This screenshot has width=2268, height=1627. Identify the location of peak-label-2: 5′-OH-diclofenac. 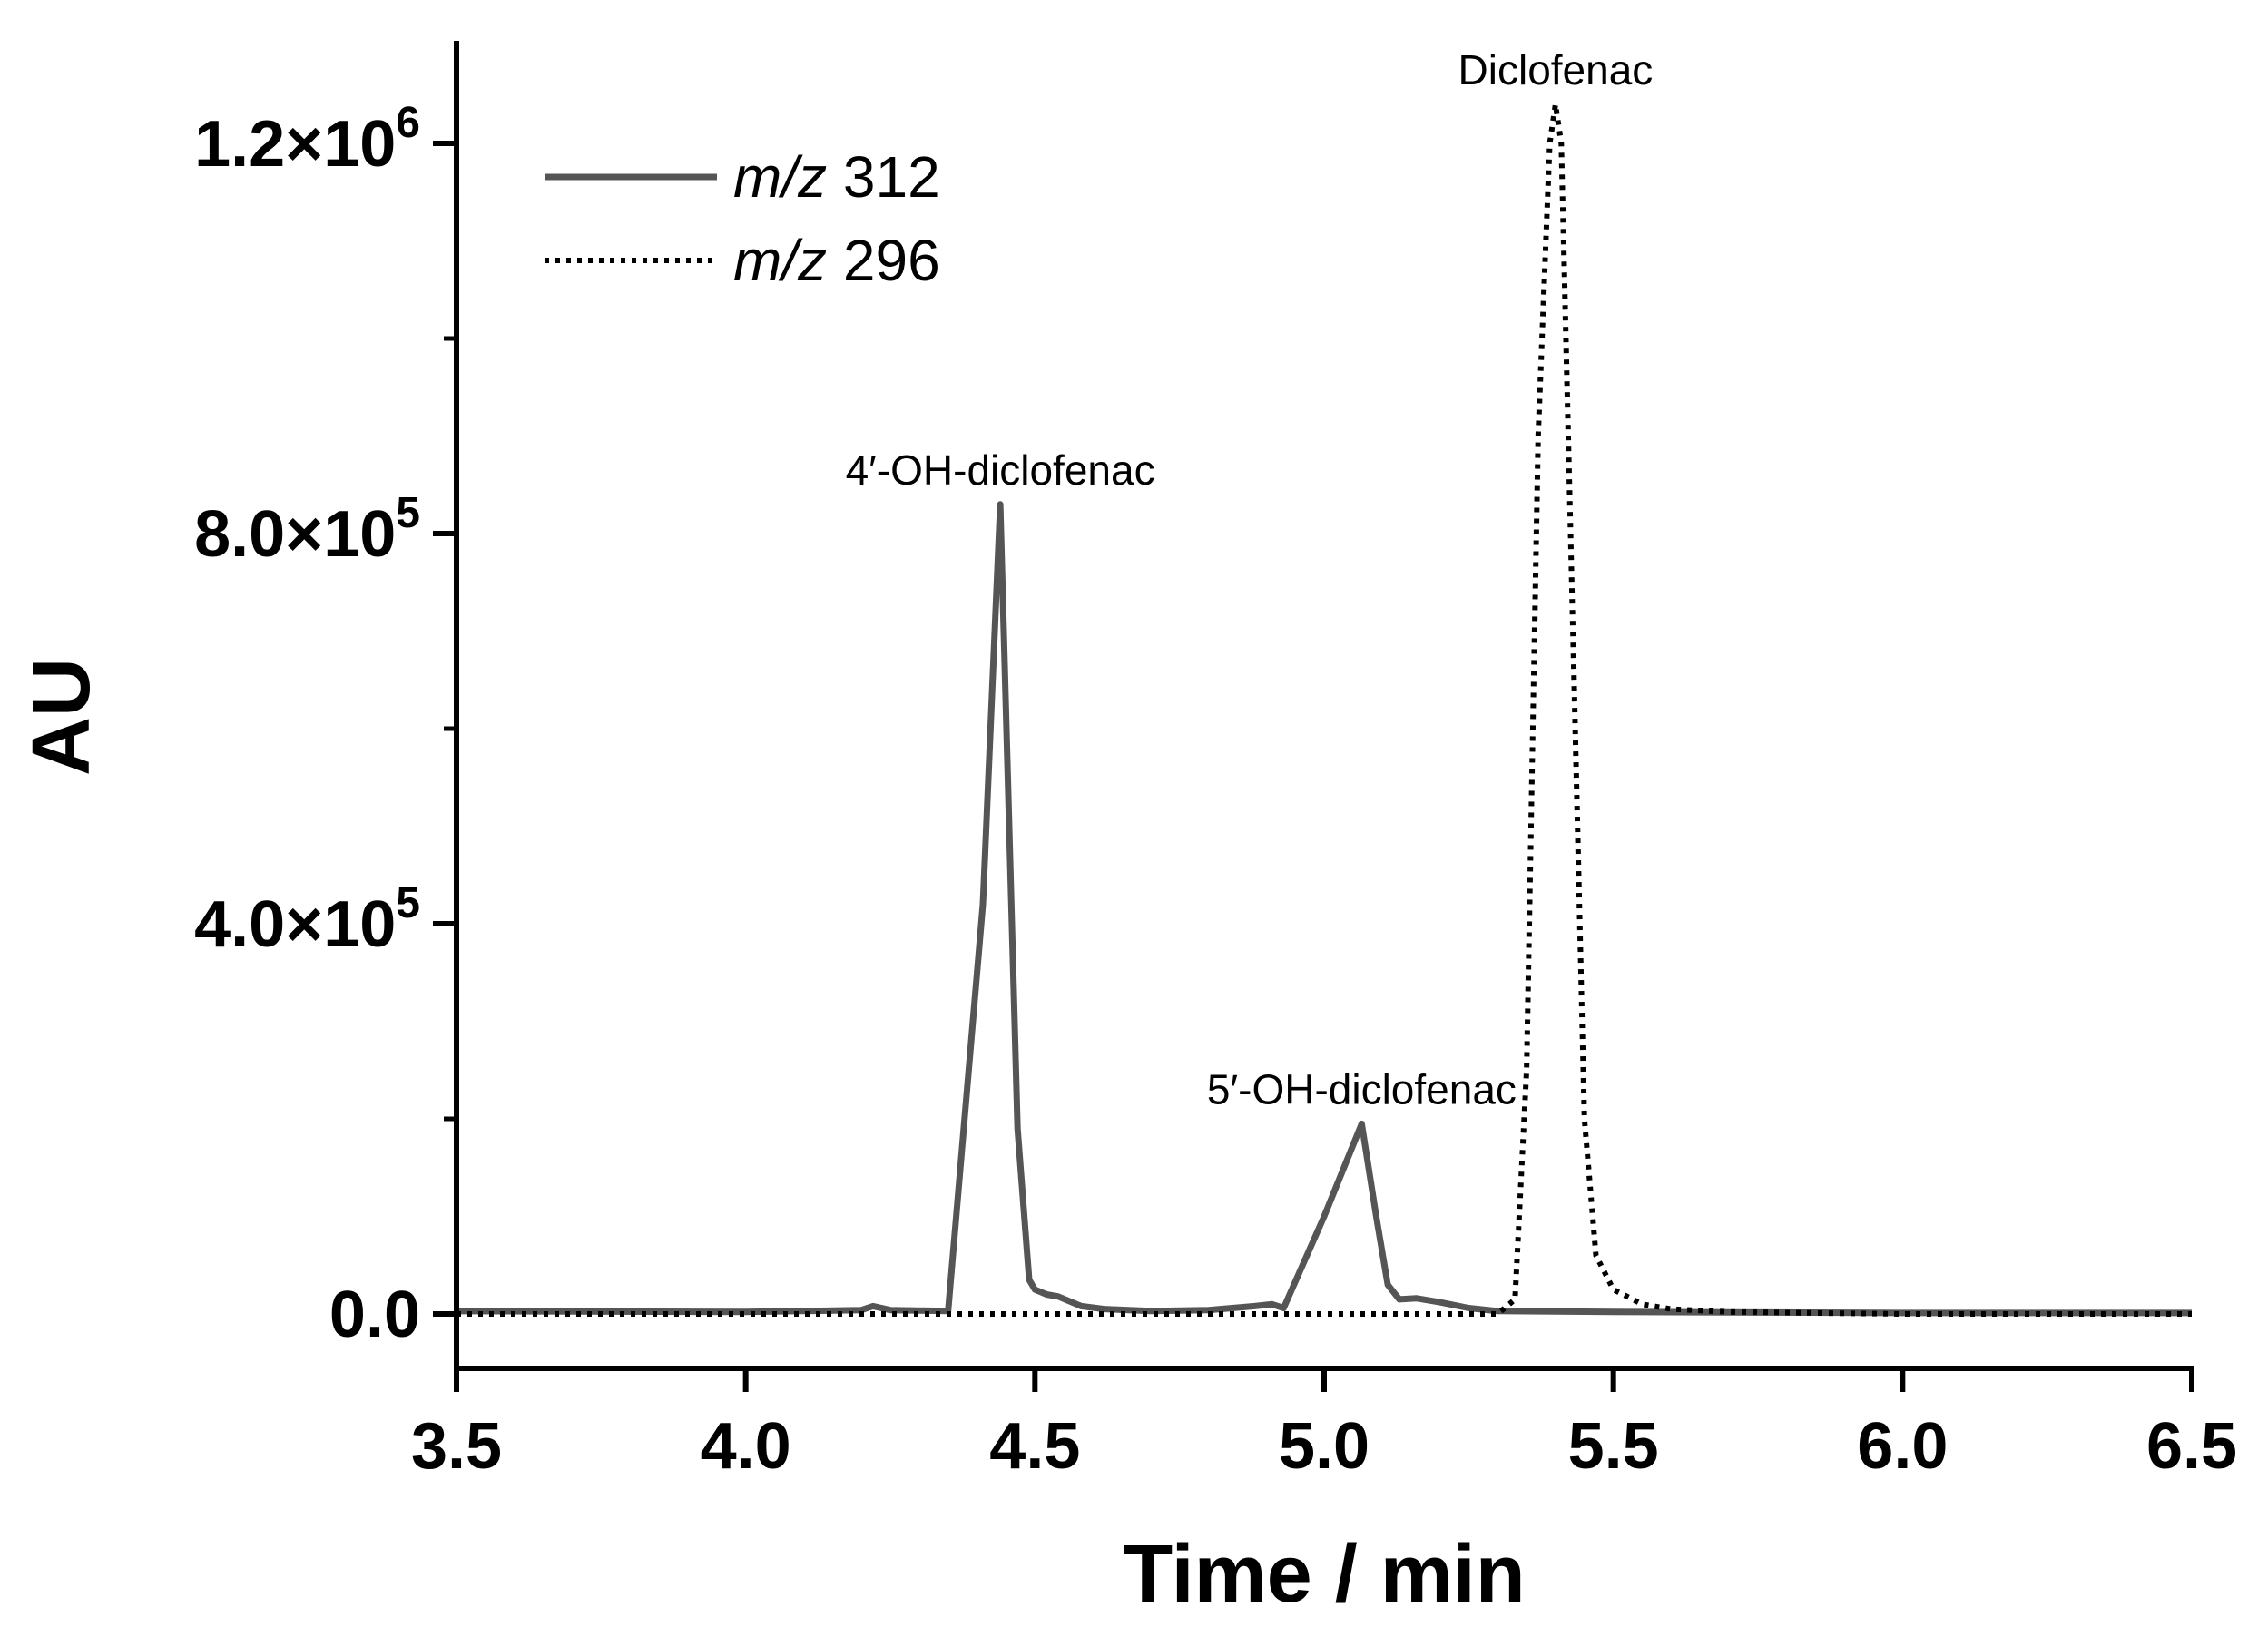
(1362, 1089).